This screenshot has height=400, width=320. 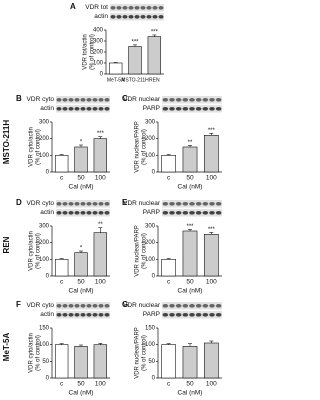 I want to click on panel-letter: B, so click(x=19, y=98).